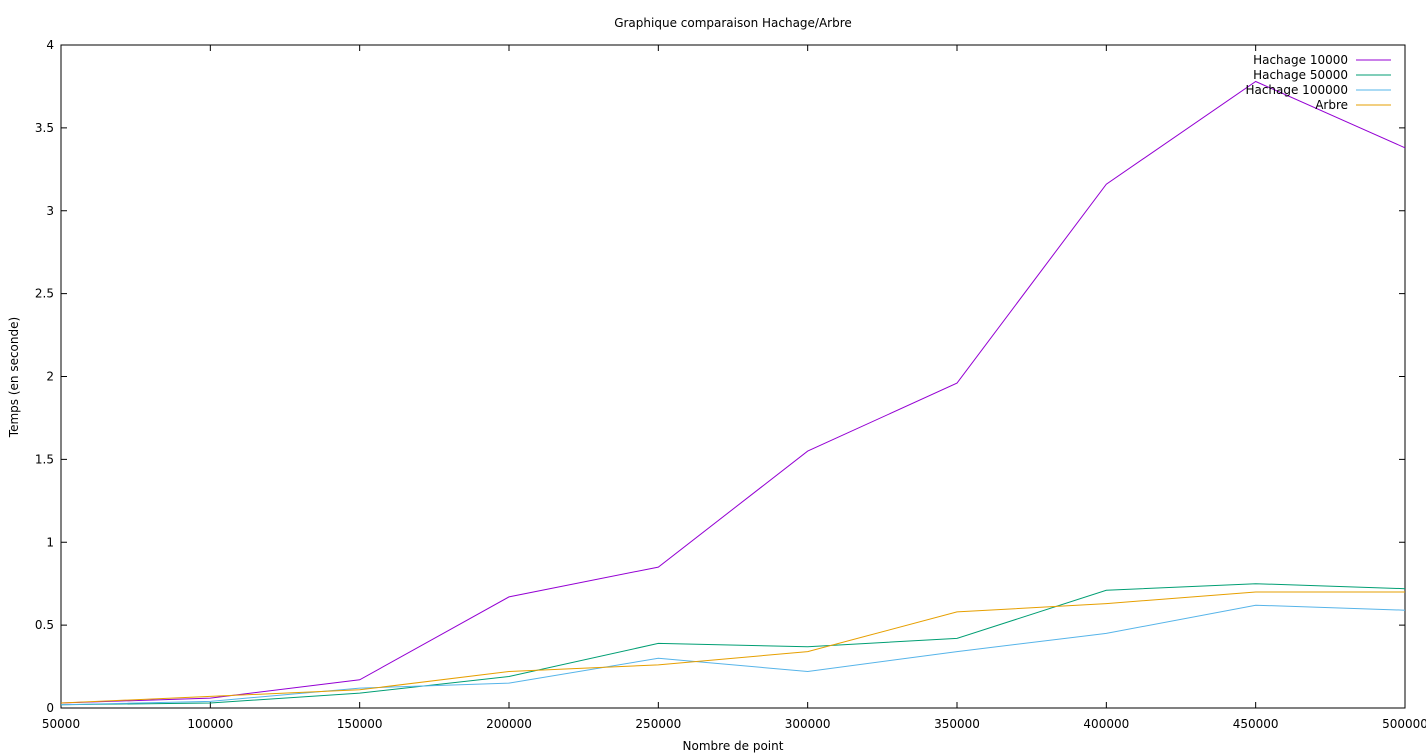 The image size is (1426, 756). Describe the element at coordinates (1106, 724) in the screenshot. I see `x-tick-label: 400000` at that location.